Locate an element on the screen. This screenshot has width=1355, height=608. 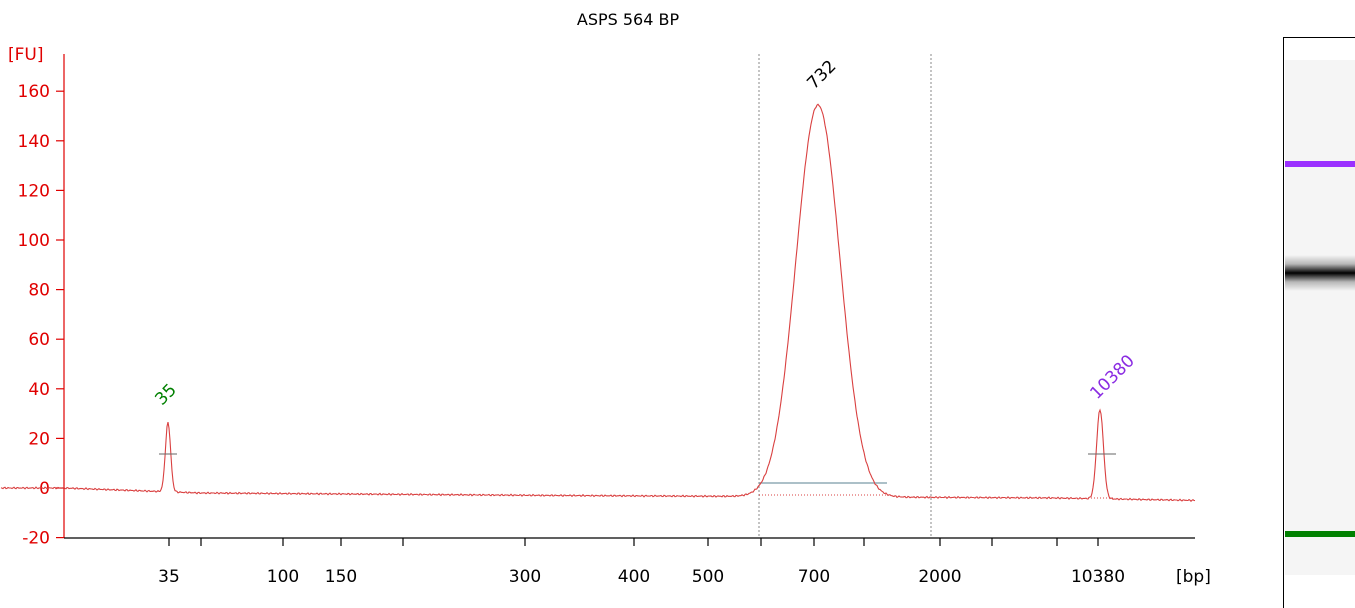
gel-band-upper-marker is located at coordinates (1320, 164).